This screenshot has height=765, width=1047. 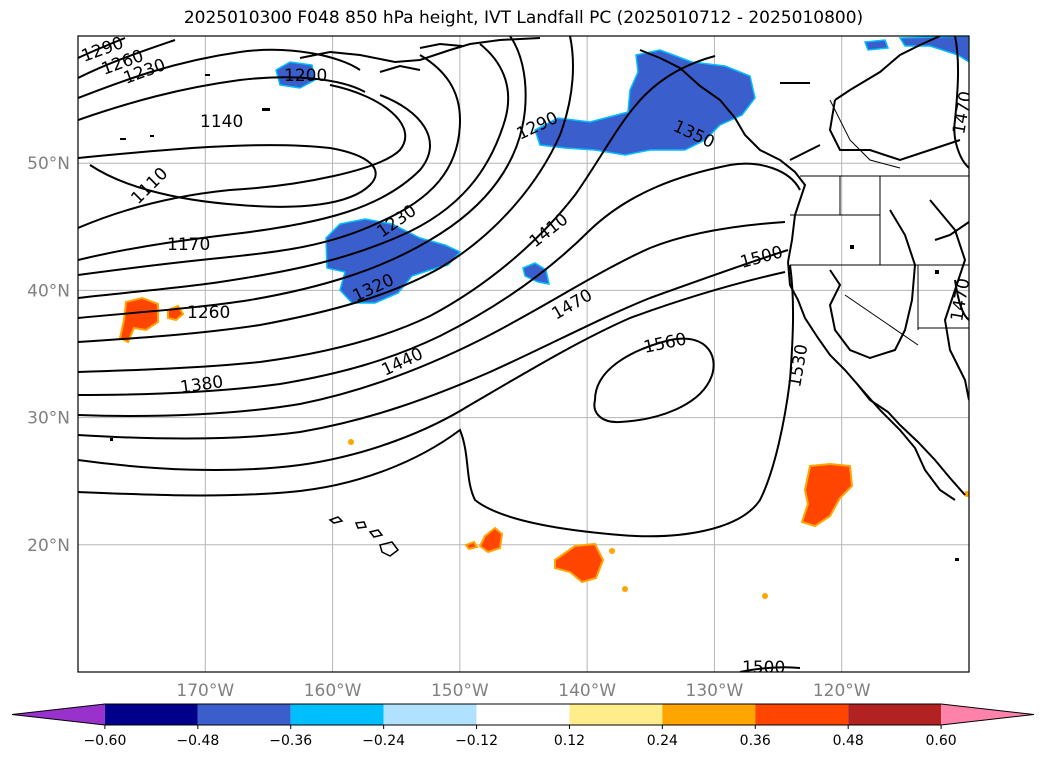 What do you see at coordinates (569, 741) in the screenshot?
I see `colorbar-tick-label: 0.12` at bounding box center [569, 741].